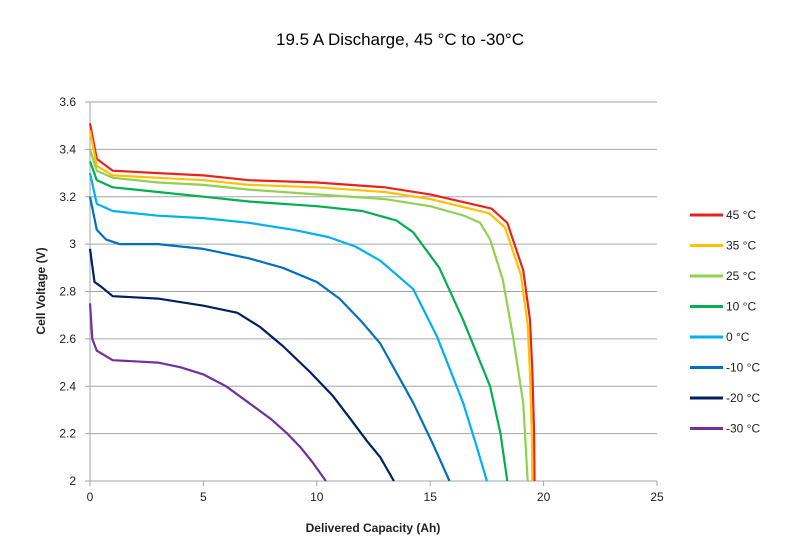 The width and height of the screenshot is (800, 559). What do you see at coordinates (67, 102) in the screenshot?
I see `y-tick-label: 3.6` at bounding box center [67, 102].